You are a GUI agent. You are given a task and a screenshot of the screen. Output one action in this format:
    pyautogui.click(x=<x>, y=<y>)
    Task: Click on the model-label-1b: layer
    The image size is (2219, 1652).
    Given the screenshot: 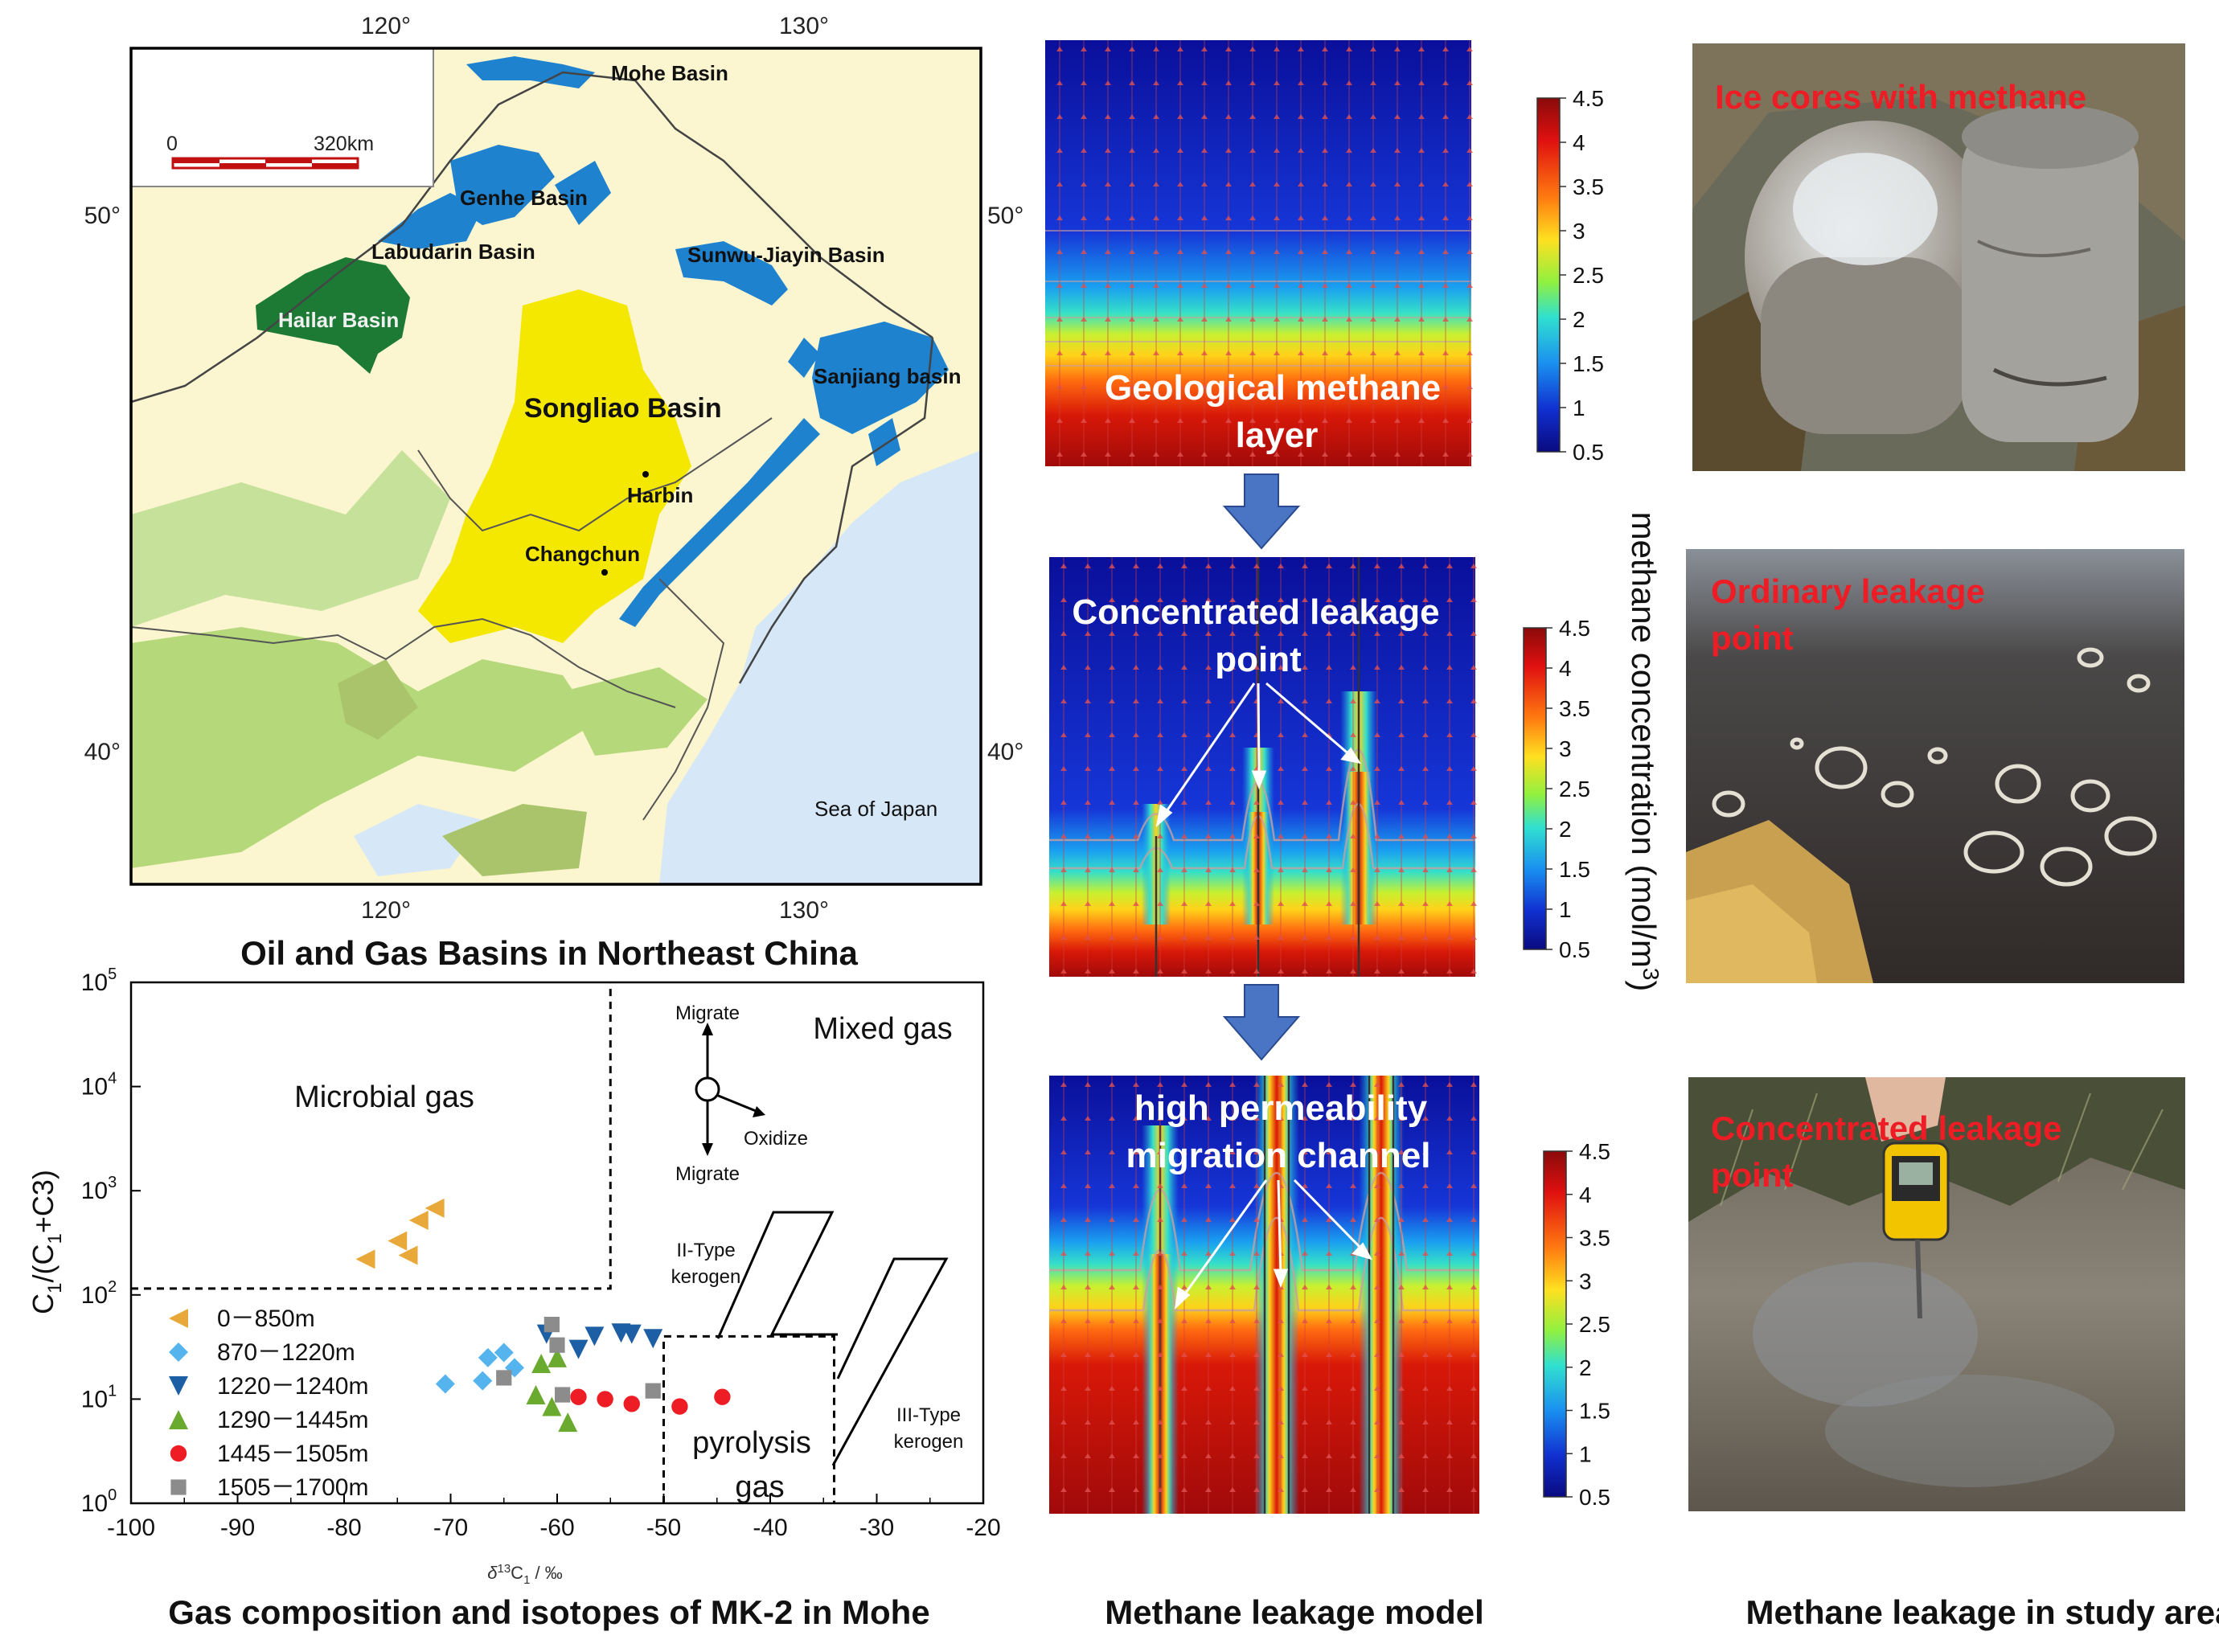 What is the action you would take?
    pyautogui.click(x=1277, y=435)
    